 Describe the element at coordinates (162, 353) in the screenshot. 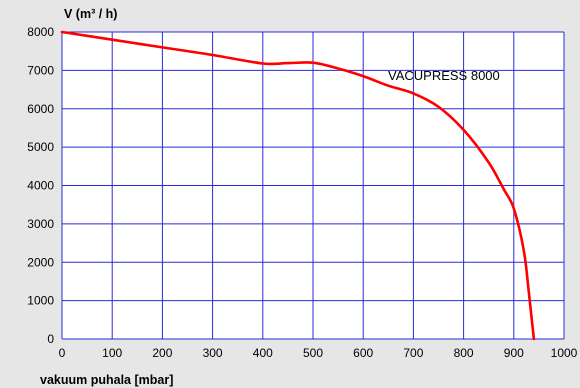

I see `x-tick-label-2: 200` at that location.